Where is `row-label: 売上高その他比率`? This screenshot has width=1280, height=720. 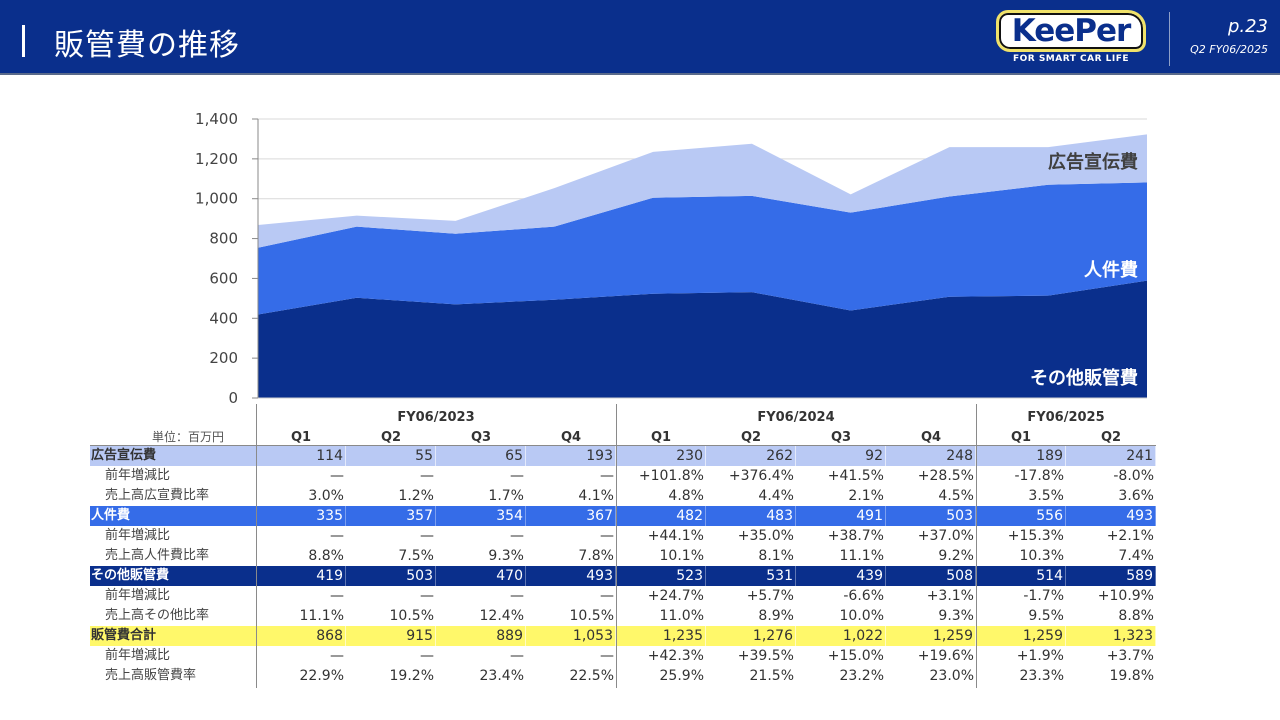
row-label: 売上高その他比率 is located at coordinates (157, 615).